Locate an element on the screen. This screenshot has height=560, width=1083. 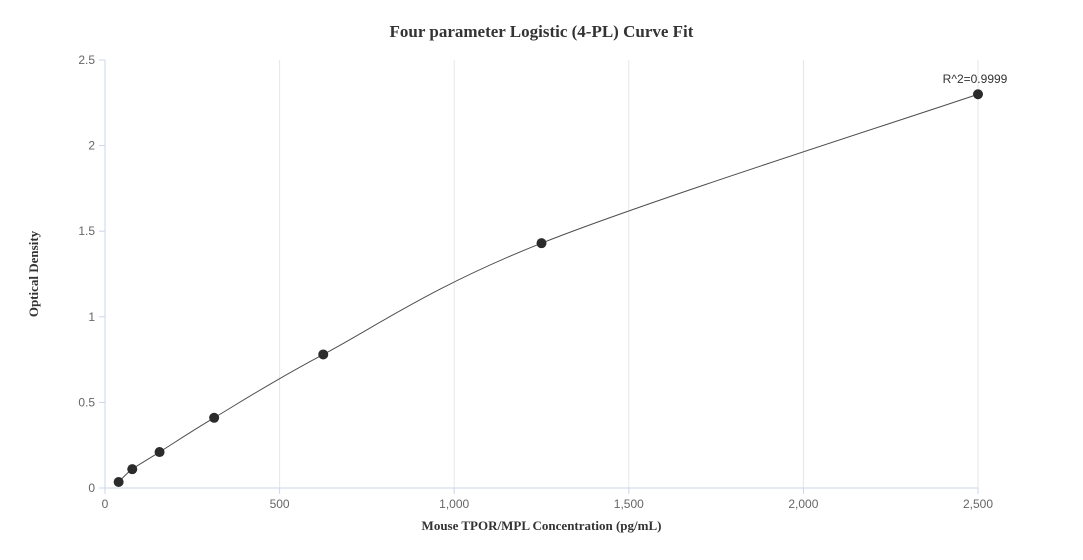
chart-title: Four parameter Logistic (4-PL) Curve Fit is located at coordinates (541, 31).